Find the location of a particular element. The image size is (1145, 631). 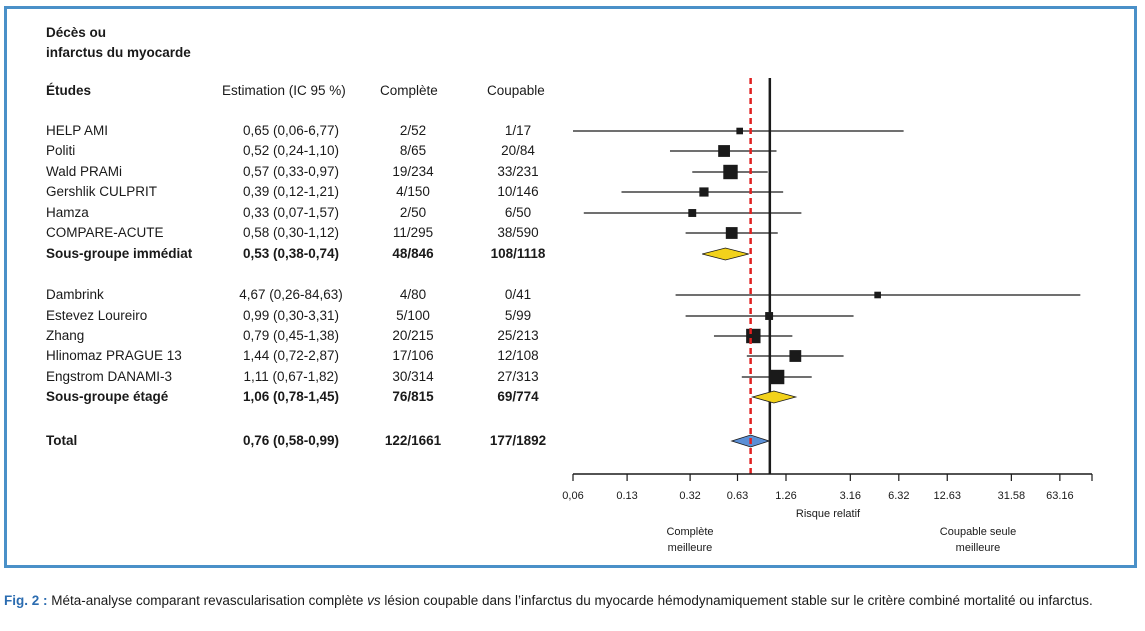

row-study-name: Politi is located at coordinates (61, 150).